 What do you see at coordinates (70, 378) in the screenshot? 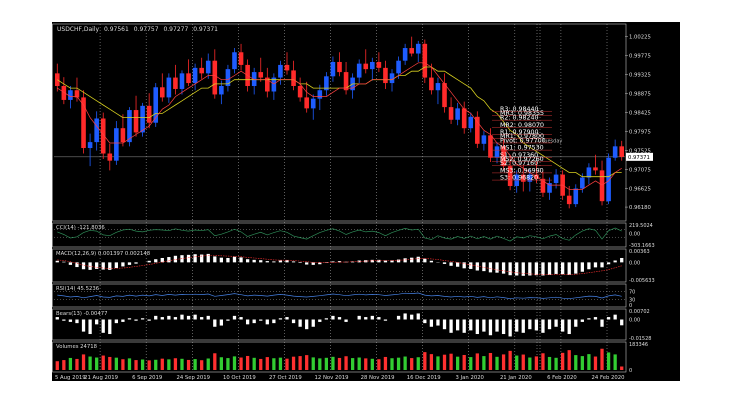
I see `date-label: 5 Aug 2019` at bounding box center [70, 378].